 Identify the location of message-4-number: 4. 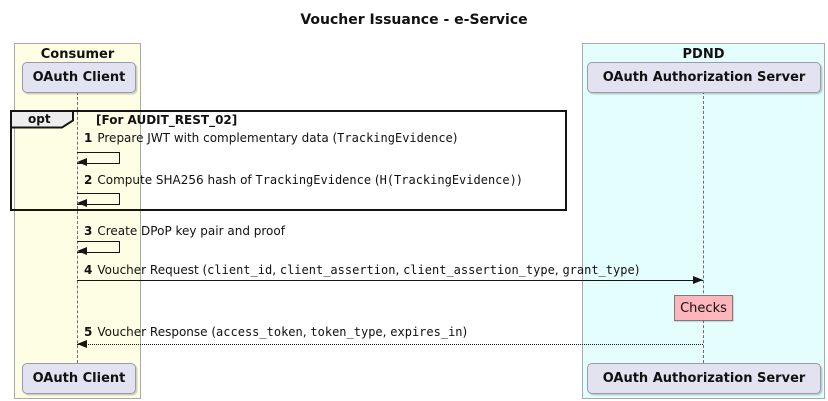
(88, 270).